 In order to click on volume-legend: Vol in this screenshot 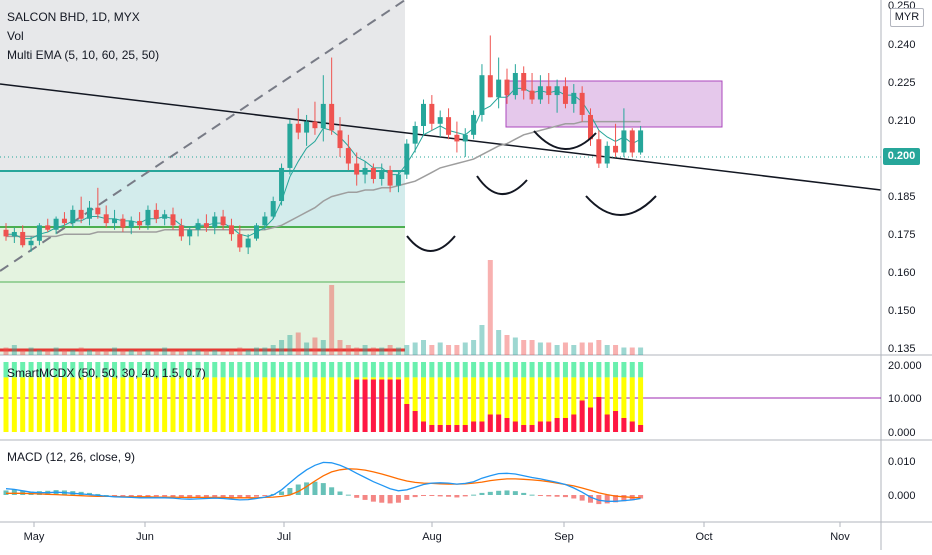, I will do `click(15, 36)`.